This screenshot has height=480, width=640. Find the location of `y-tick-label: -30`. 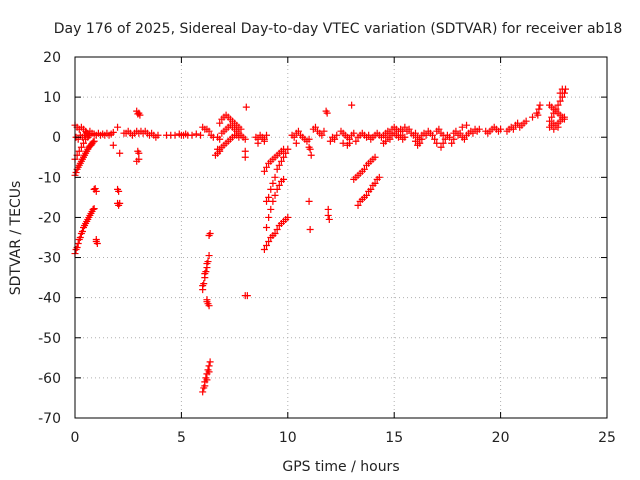

y-tick-label: -30 is located at coordinates (49, 259).